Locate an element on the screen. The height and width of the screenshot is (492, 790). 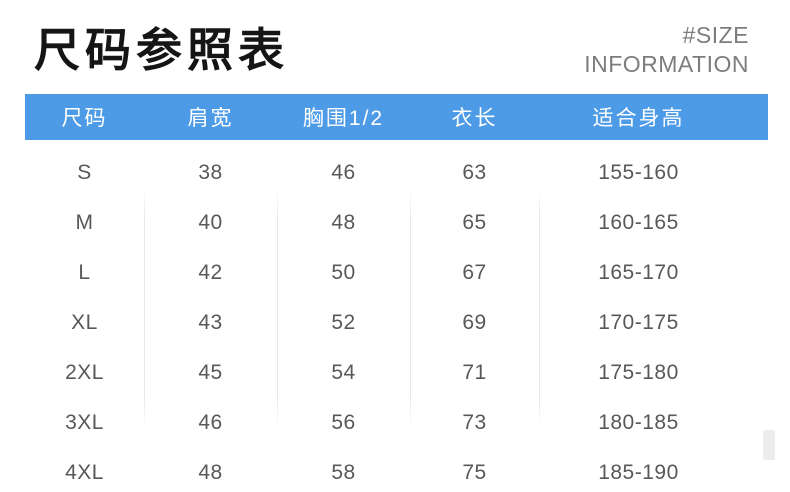
cell-shoulder: 40 is located at coordinates (210, 222).